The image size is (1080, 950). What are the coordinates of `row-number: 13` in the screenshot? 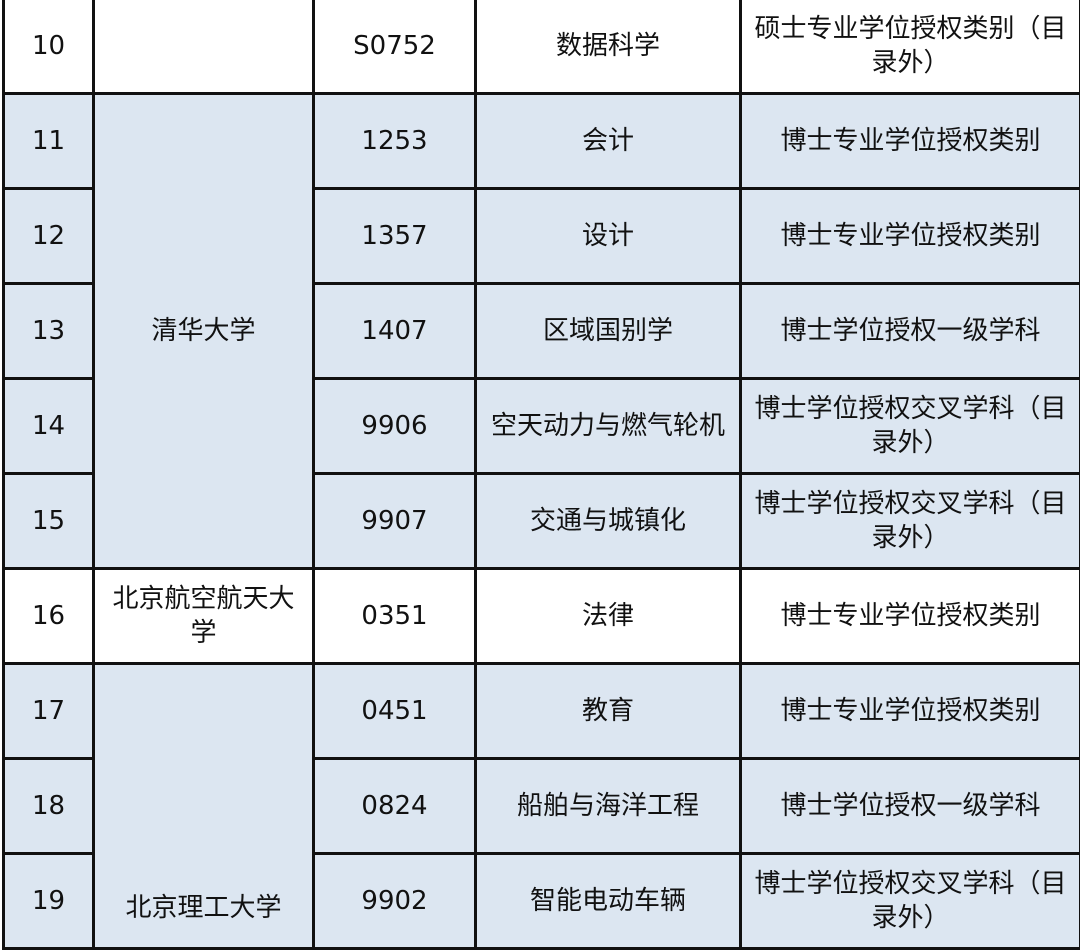 It's located at (49, 331).